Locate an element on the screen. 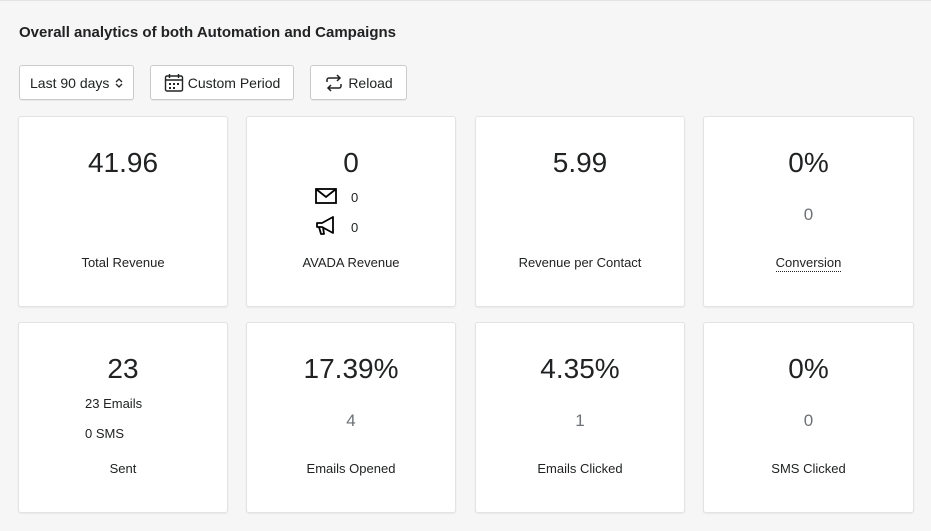  avada-revenue-label: AVADA Revenue is located at coordinates (351, 262).